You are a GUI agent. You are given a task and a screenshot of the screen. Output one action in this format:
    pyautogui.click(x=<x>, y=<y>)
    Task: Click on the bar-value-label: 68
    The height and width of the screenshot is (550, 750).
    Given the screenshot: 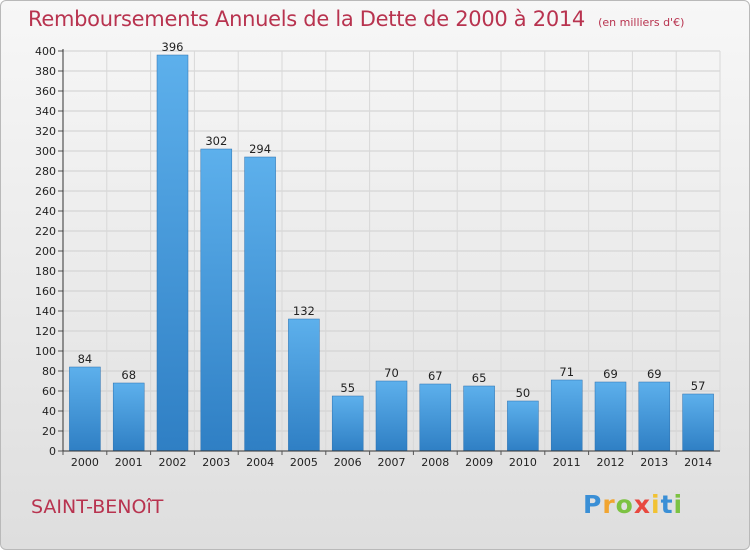 What is the action you would take?
    pyautogui.click(x=128, y=375)
    